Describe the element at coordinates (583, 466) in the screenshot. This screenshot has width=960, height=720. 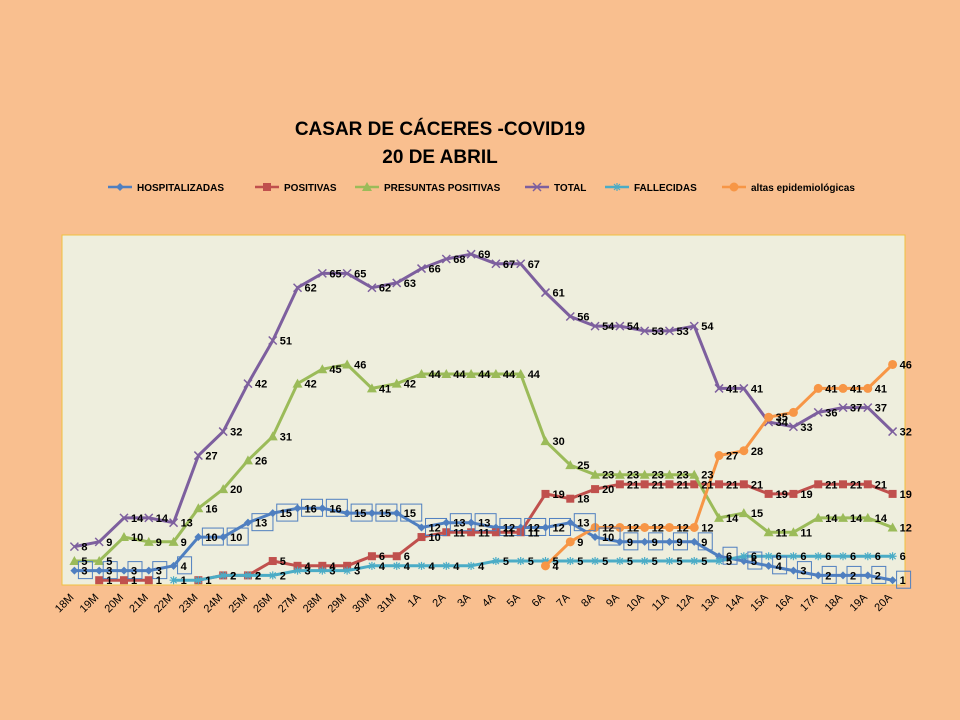
I see `data-label: 25` at that location.